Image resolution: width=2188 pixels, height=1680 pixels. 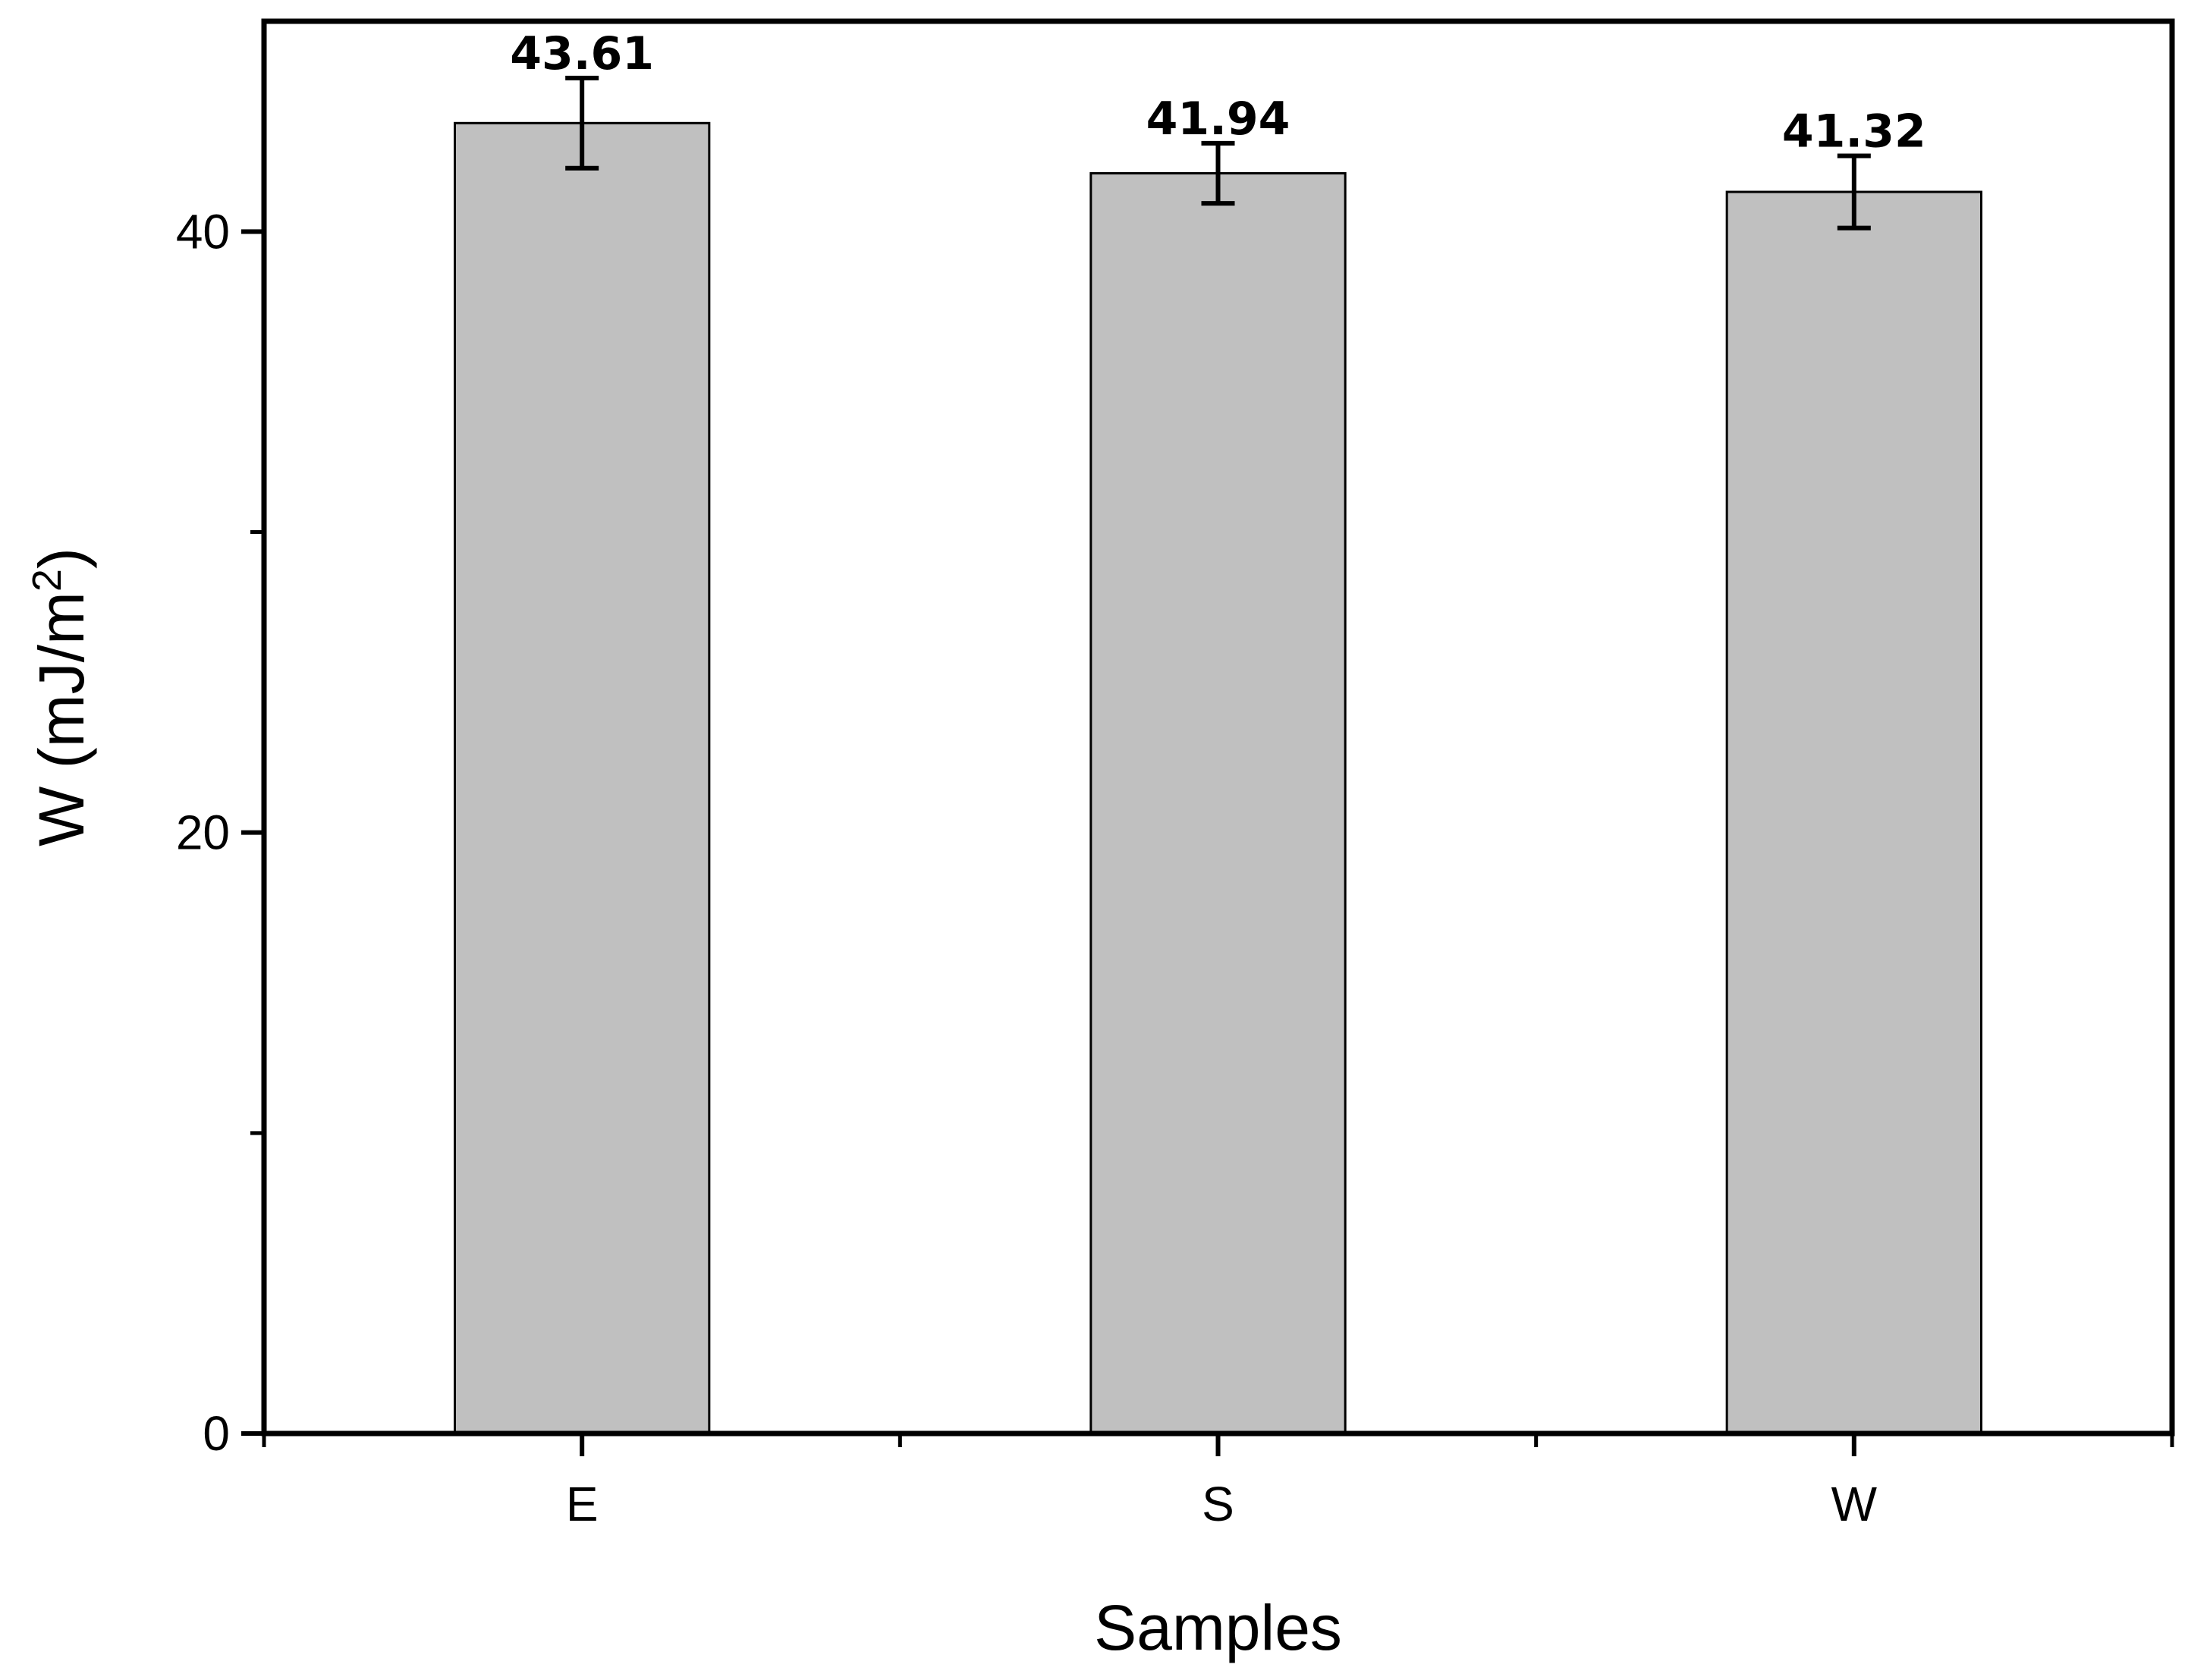 What do you see at coordinates (1218, 1627) in the screenshot?
I see `x-axis-title: Samples` at bounding box center [1218, 1627].